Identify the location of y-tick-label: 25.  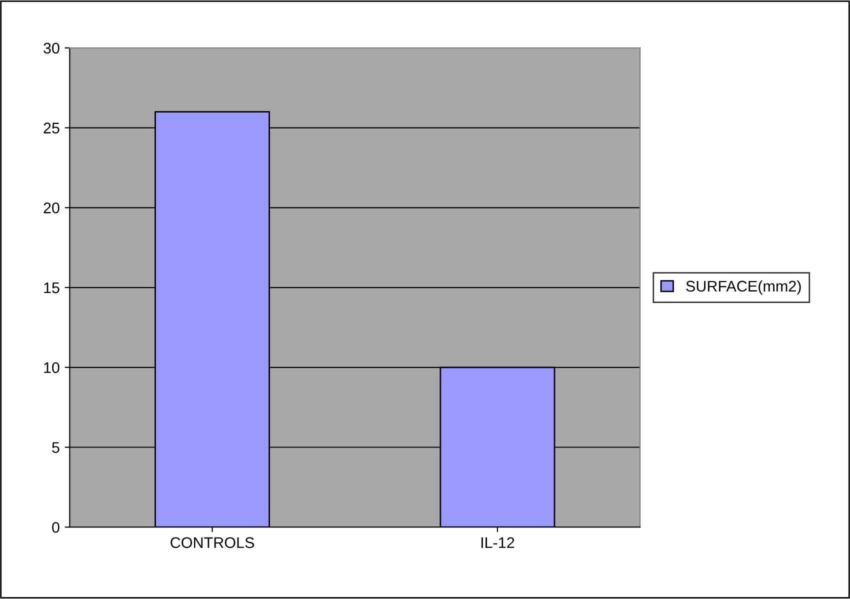
(52, 128).